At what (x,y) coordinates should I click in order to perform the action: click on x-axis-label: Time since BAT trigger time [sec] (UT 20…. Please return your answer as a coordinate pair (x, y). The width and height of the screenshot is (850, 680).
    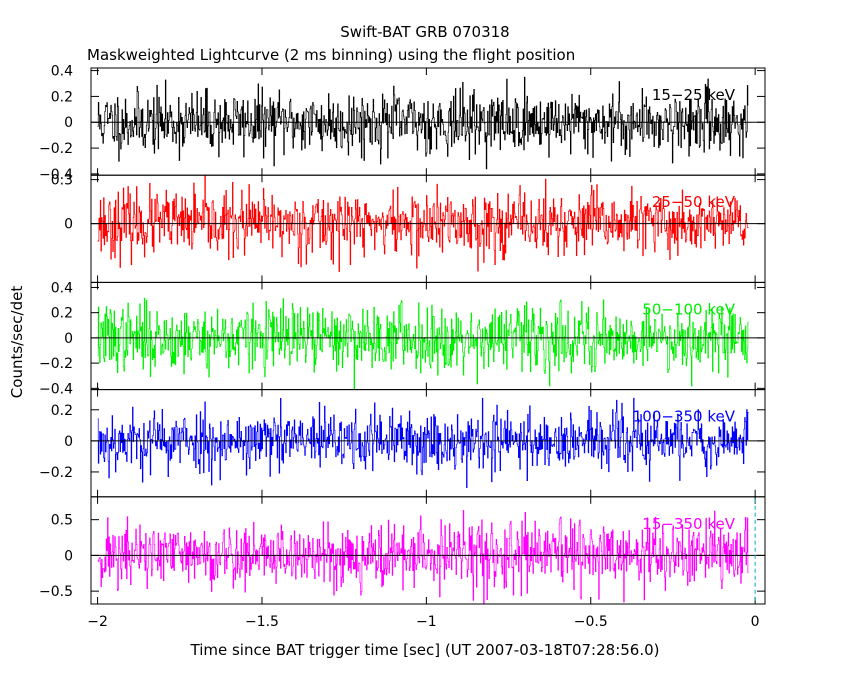
    Looking at the image, I should click on (425, 650).